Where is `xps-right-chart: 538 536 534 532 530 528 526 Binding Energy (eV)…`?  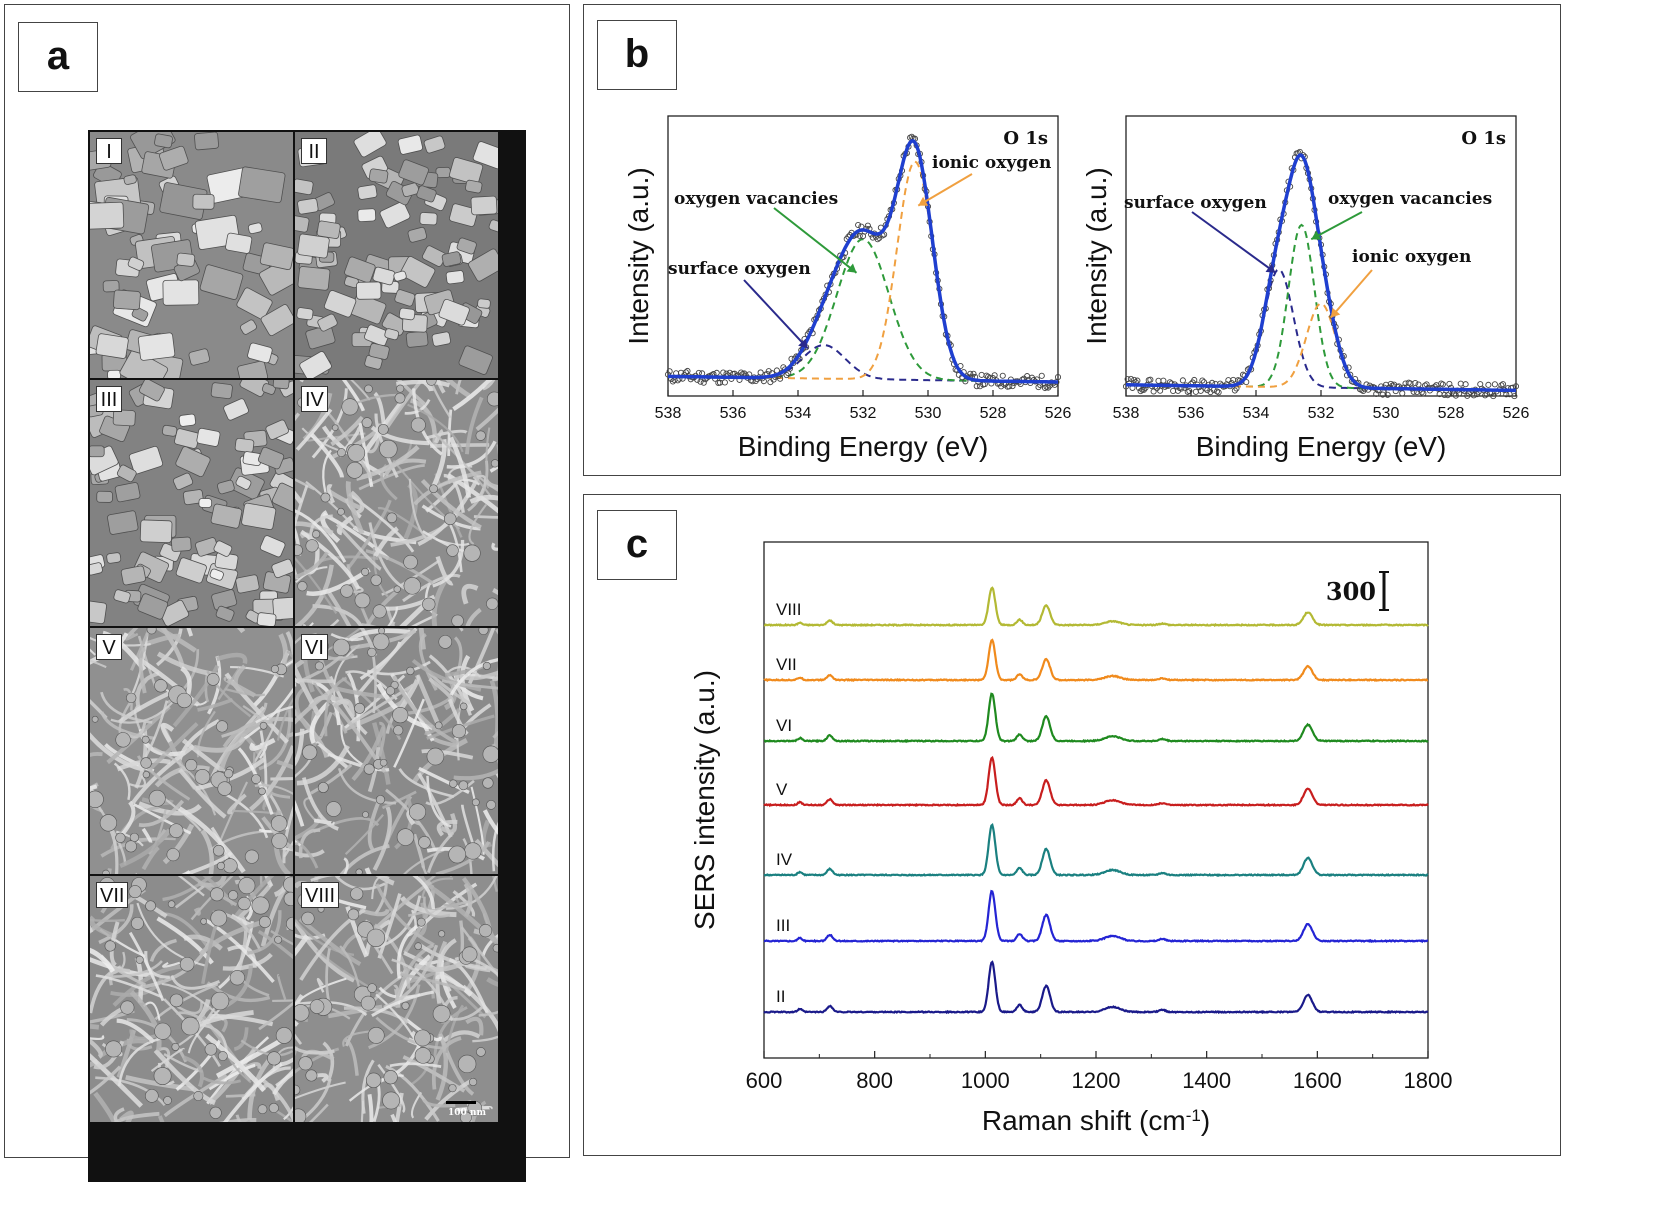 xps-right-chart: 538 536 534 532 530 528 526 Binding Energy (eV)… is located at coordinates (1305, 288).